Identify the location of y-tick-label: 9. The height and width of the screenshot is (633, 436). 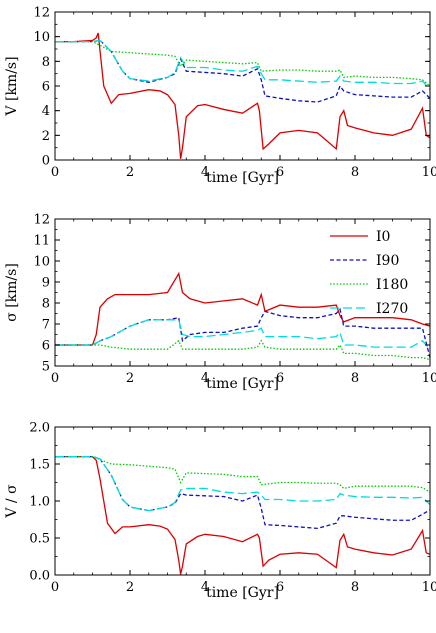
(46, 283).